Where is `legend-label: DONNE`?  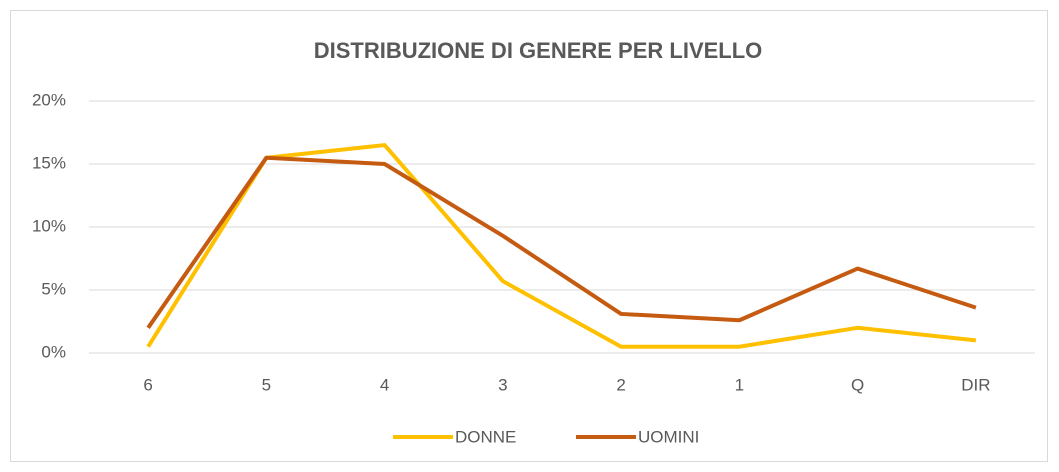
legend-label: DONNE is located at coordinates (485, 436).